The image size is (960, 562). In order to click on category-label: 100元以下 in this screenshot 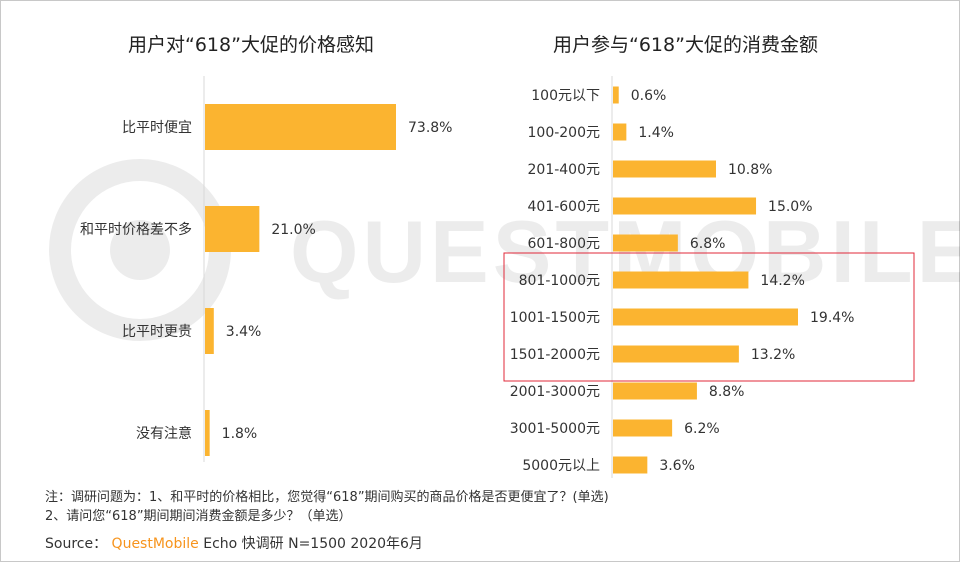, I will do `click(565, 96)`.